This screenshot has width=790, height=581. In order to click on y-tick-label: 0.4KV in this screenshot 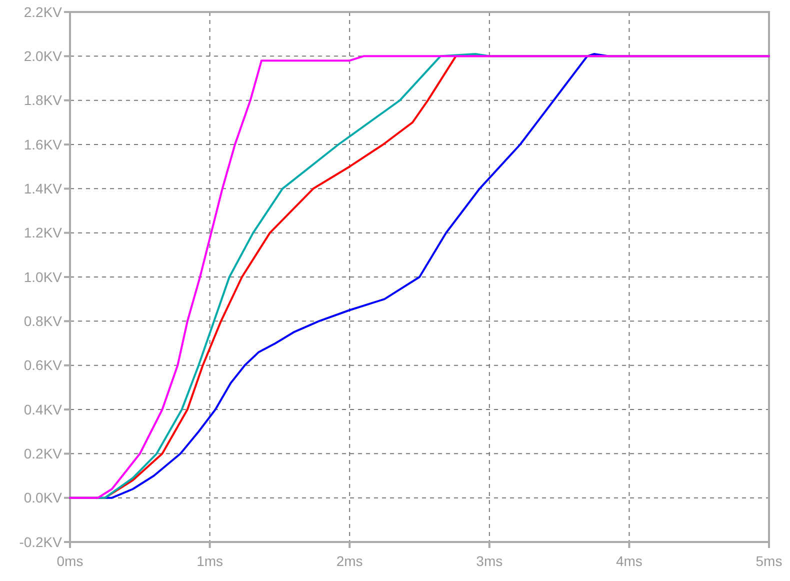, I will do `click(43, 409)`.